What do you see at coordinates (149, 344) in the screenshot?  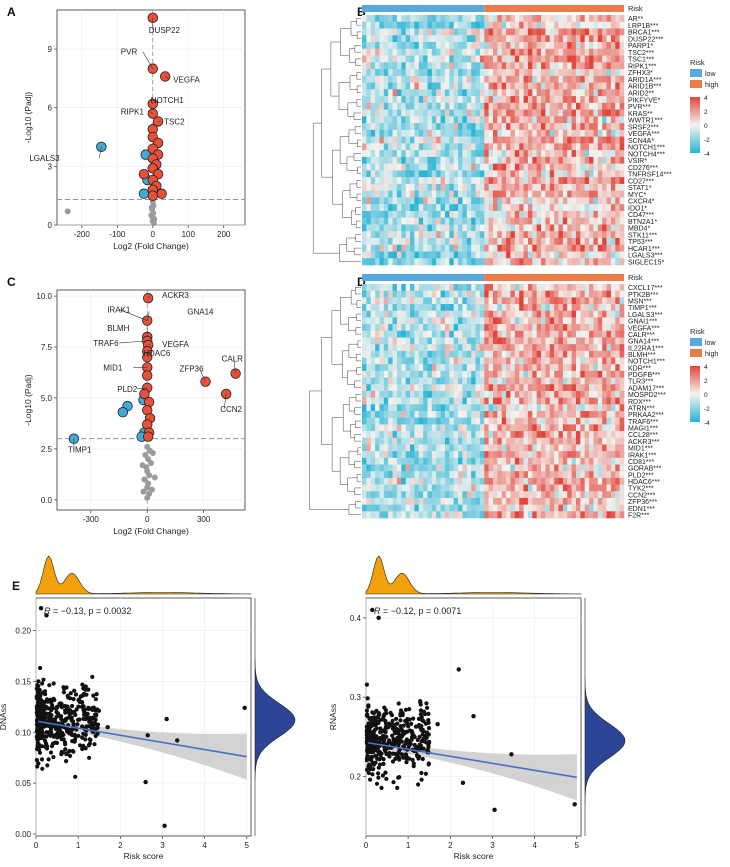 I see `label-leader` at bounding box center [149, 344].